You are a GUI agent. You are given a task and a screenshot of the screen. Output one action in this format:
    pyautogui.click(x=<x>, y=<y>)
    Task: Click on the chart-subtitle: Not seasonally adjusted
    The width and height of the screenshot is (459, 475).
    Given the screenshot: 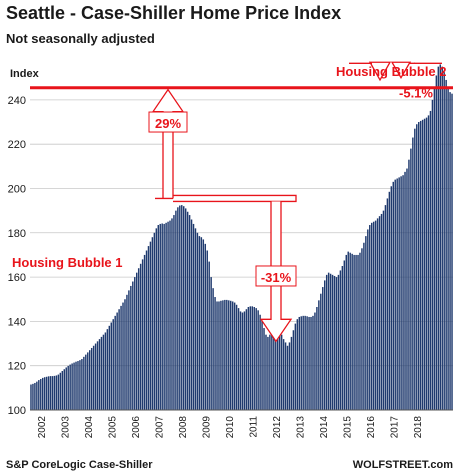 What is the action you would take?
    pyautogui.click(x=80, y=38)
    